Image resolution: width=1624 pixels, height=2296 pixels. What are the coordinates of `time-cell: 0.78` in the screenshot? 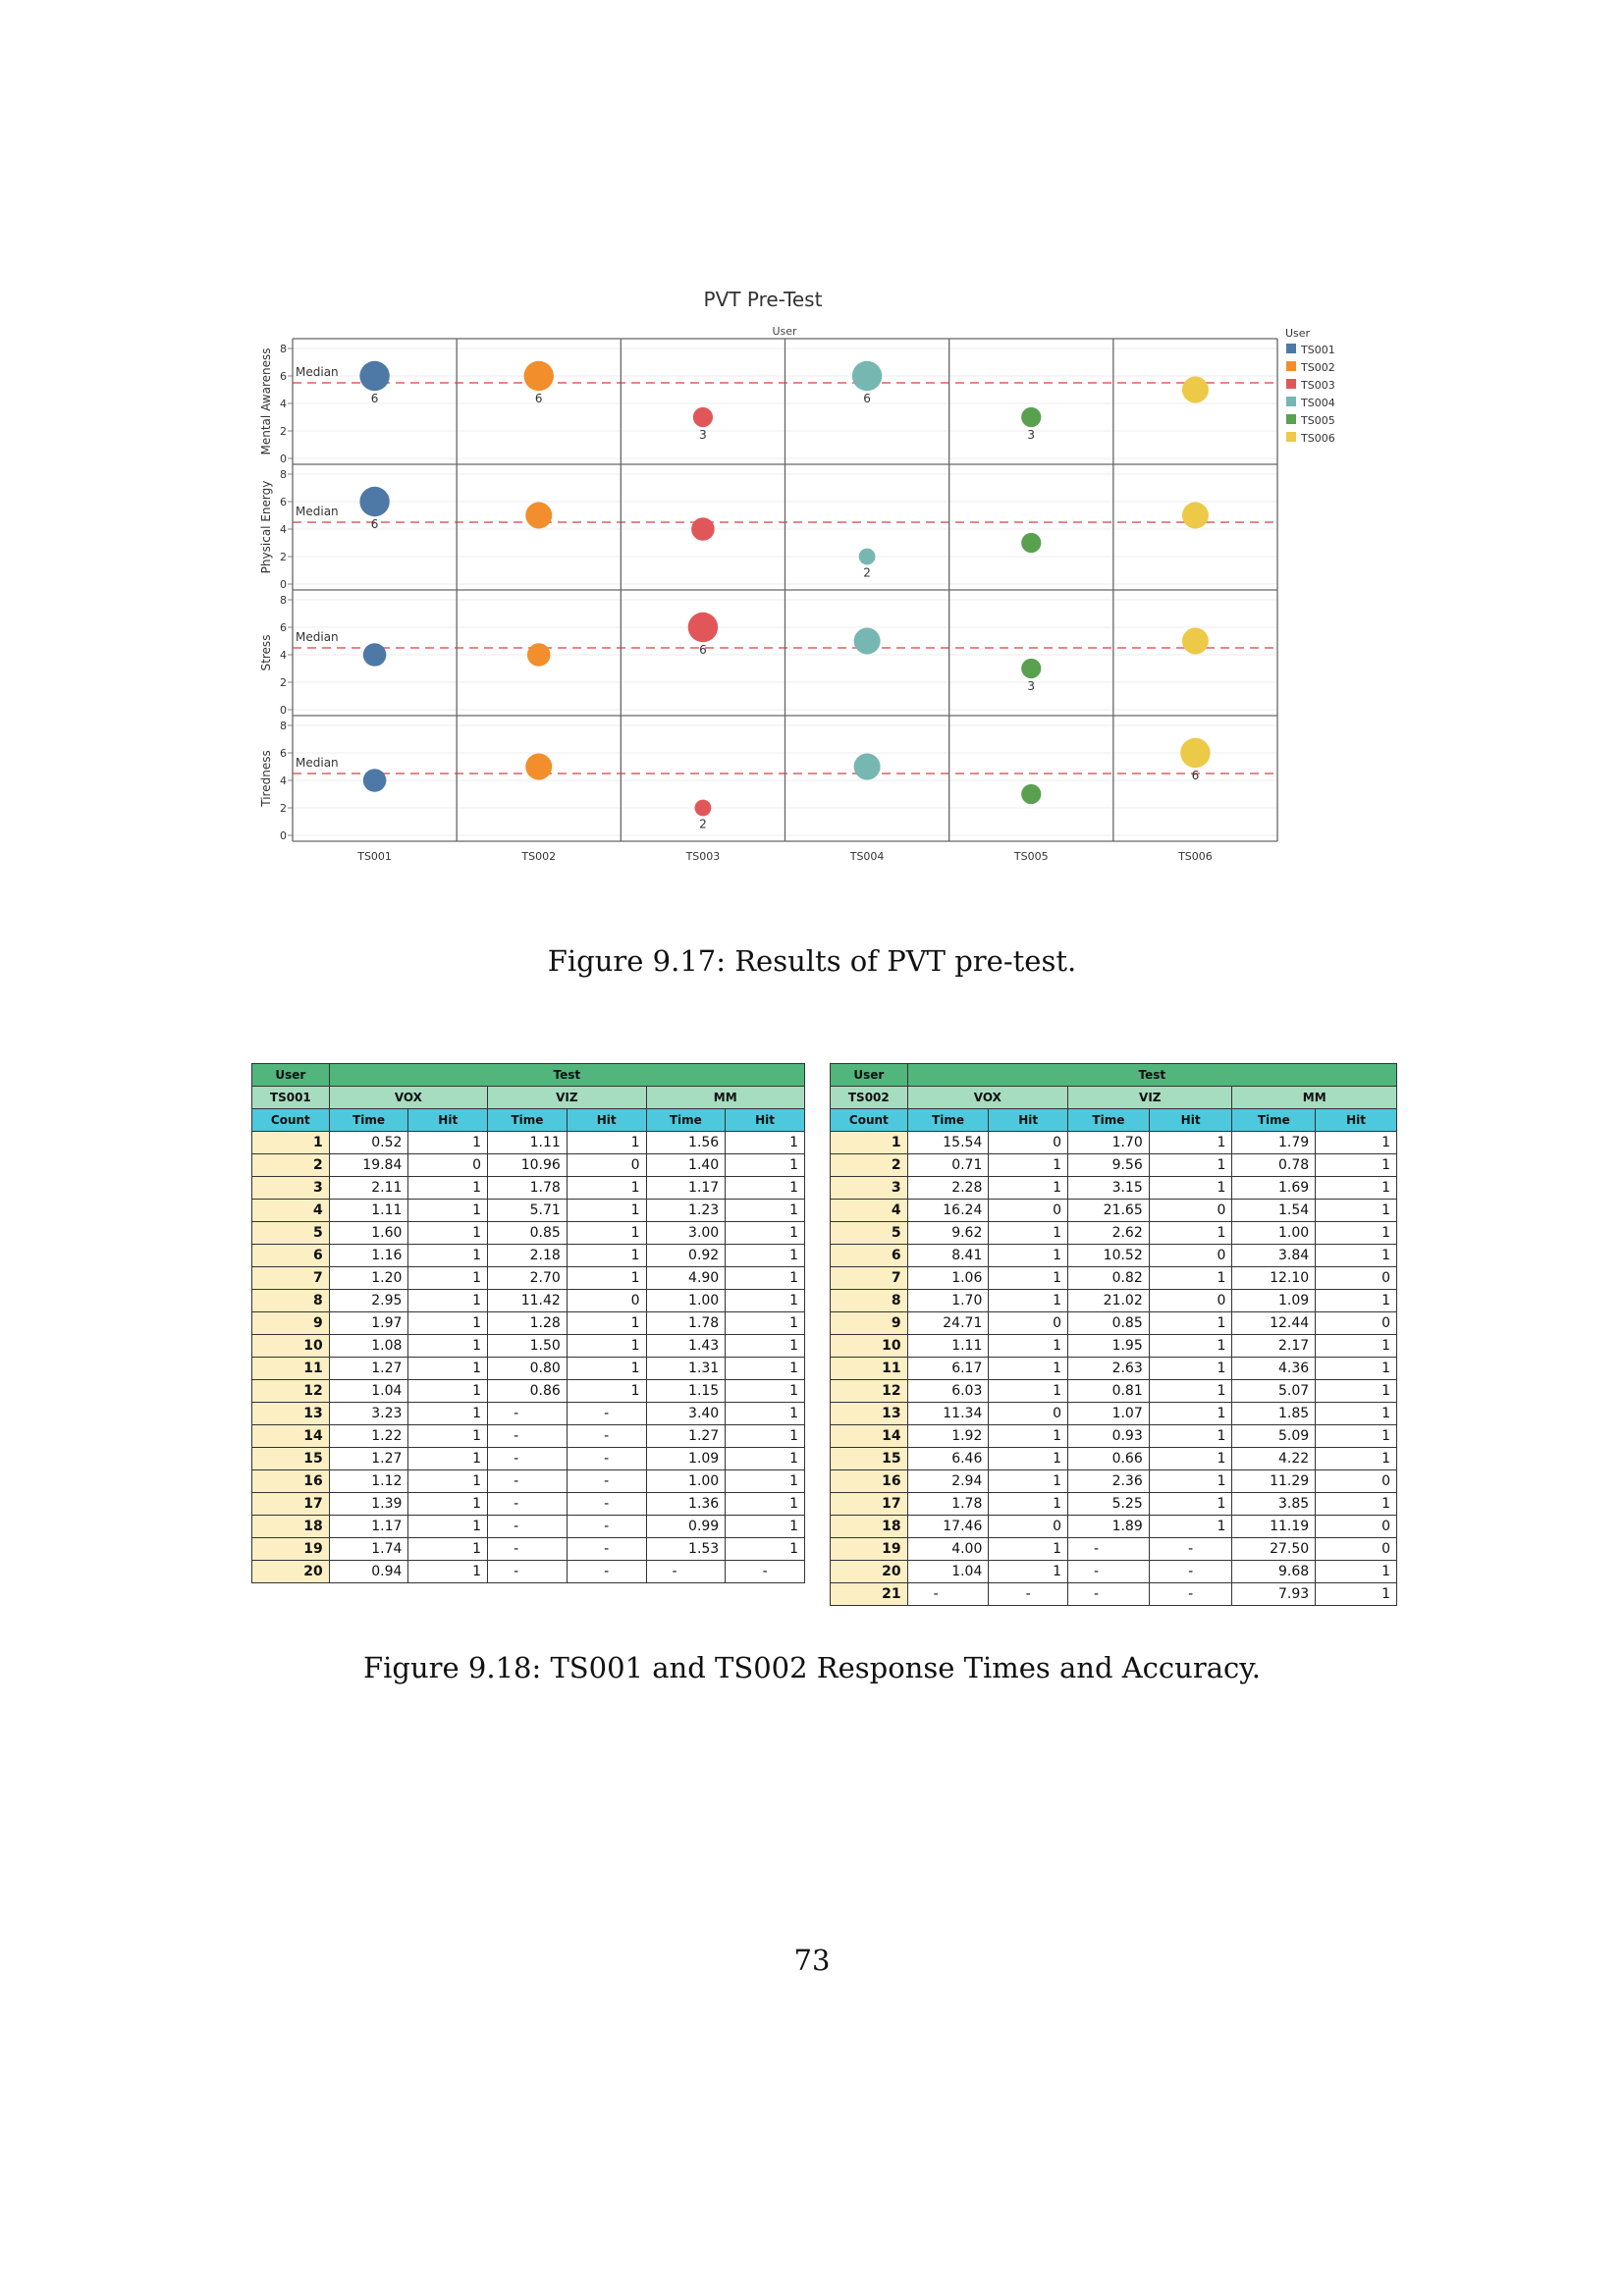 It's located at (1274, 1165).